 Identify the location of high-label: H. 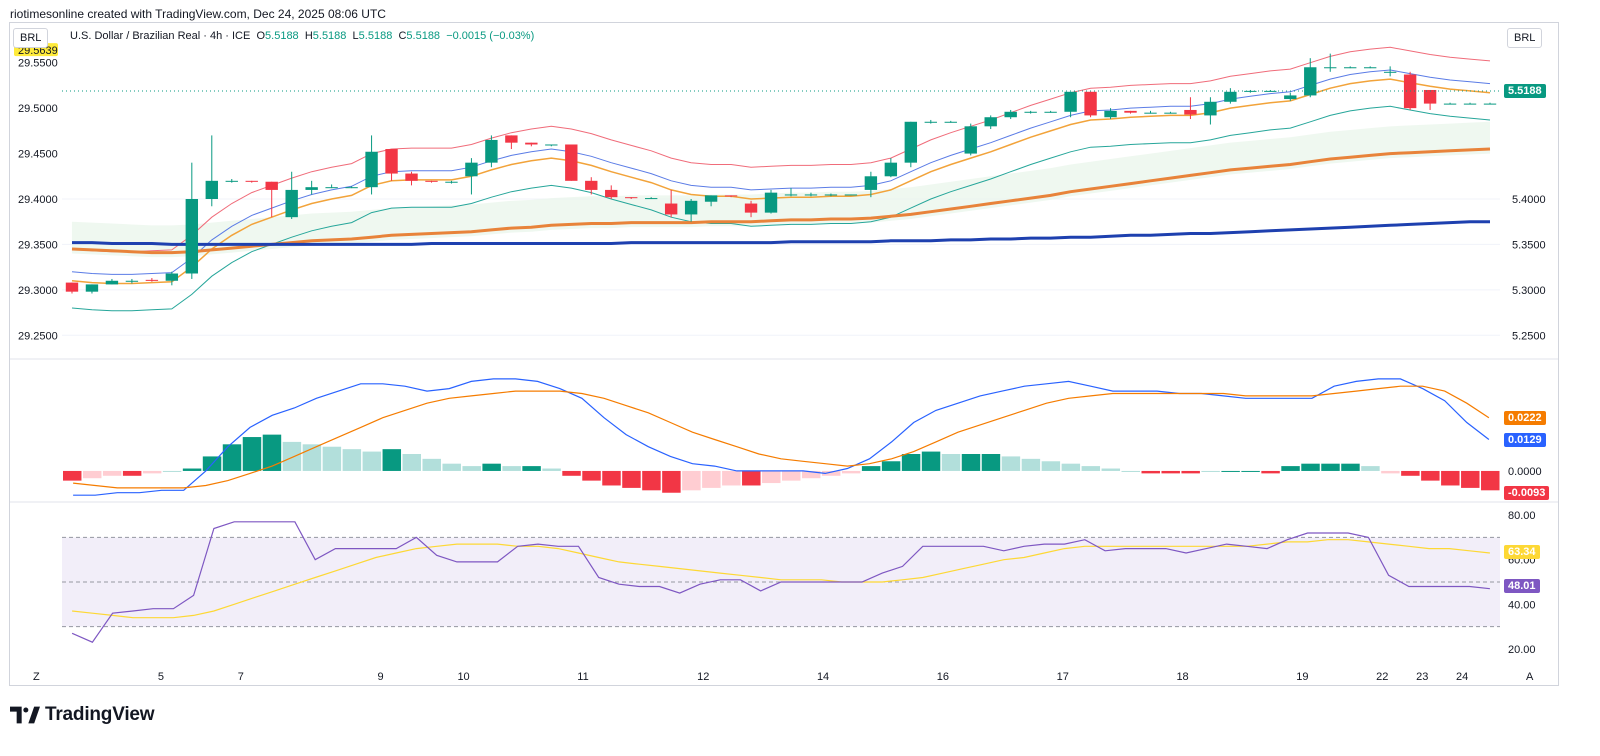
(308, 36).